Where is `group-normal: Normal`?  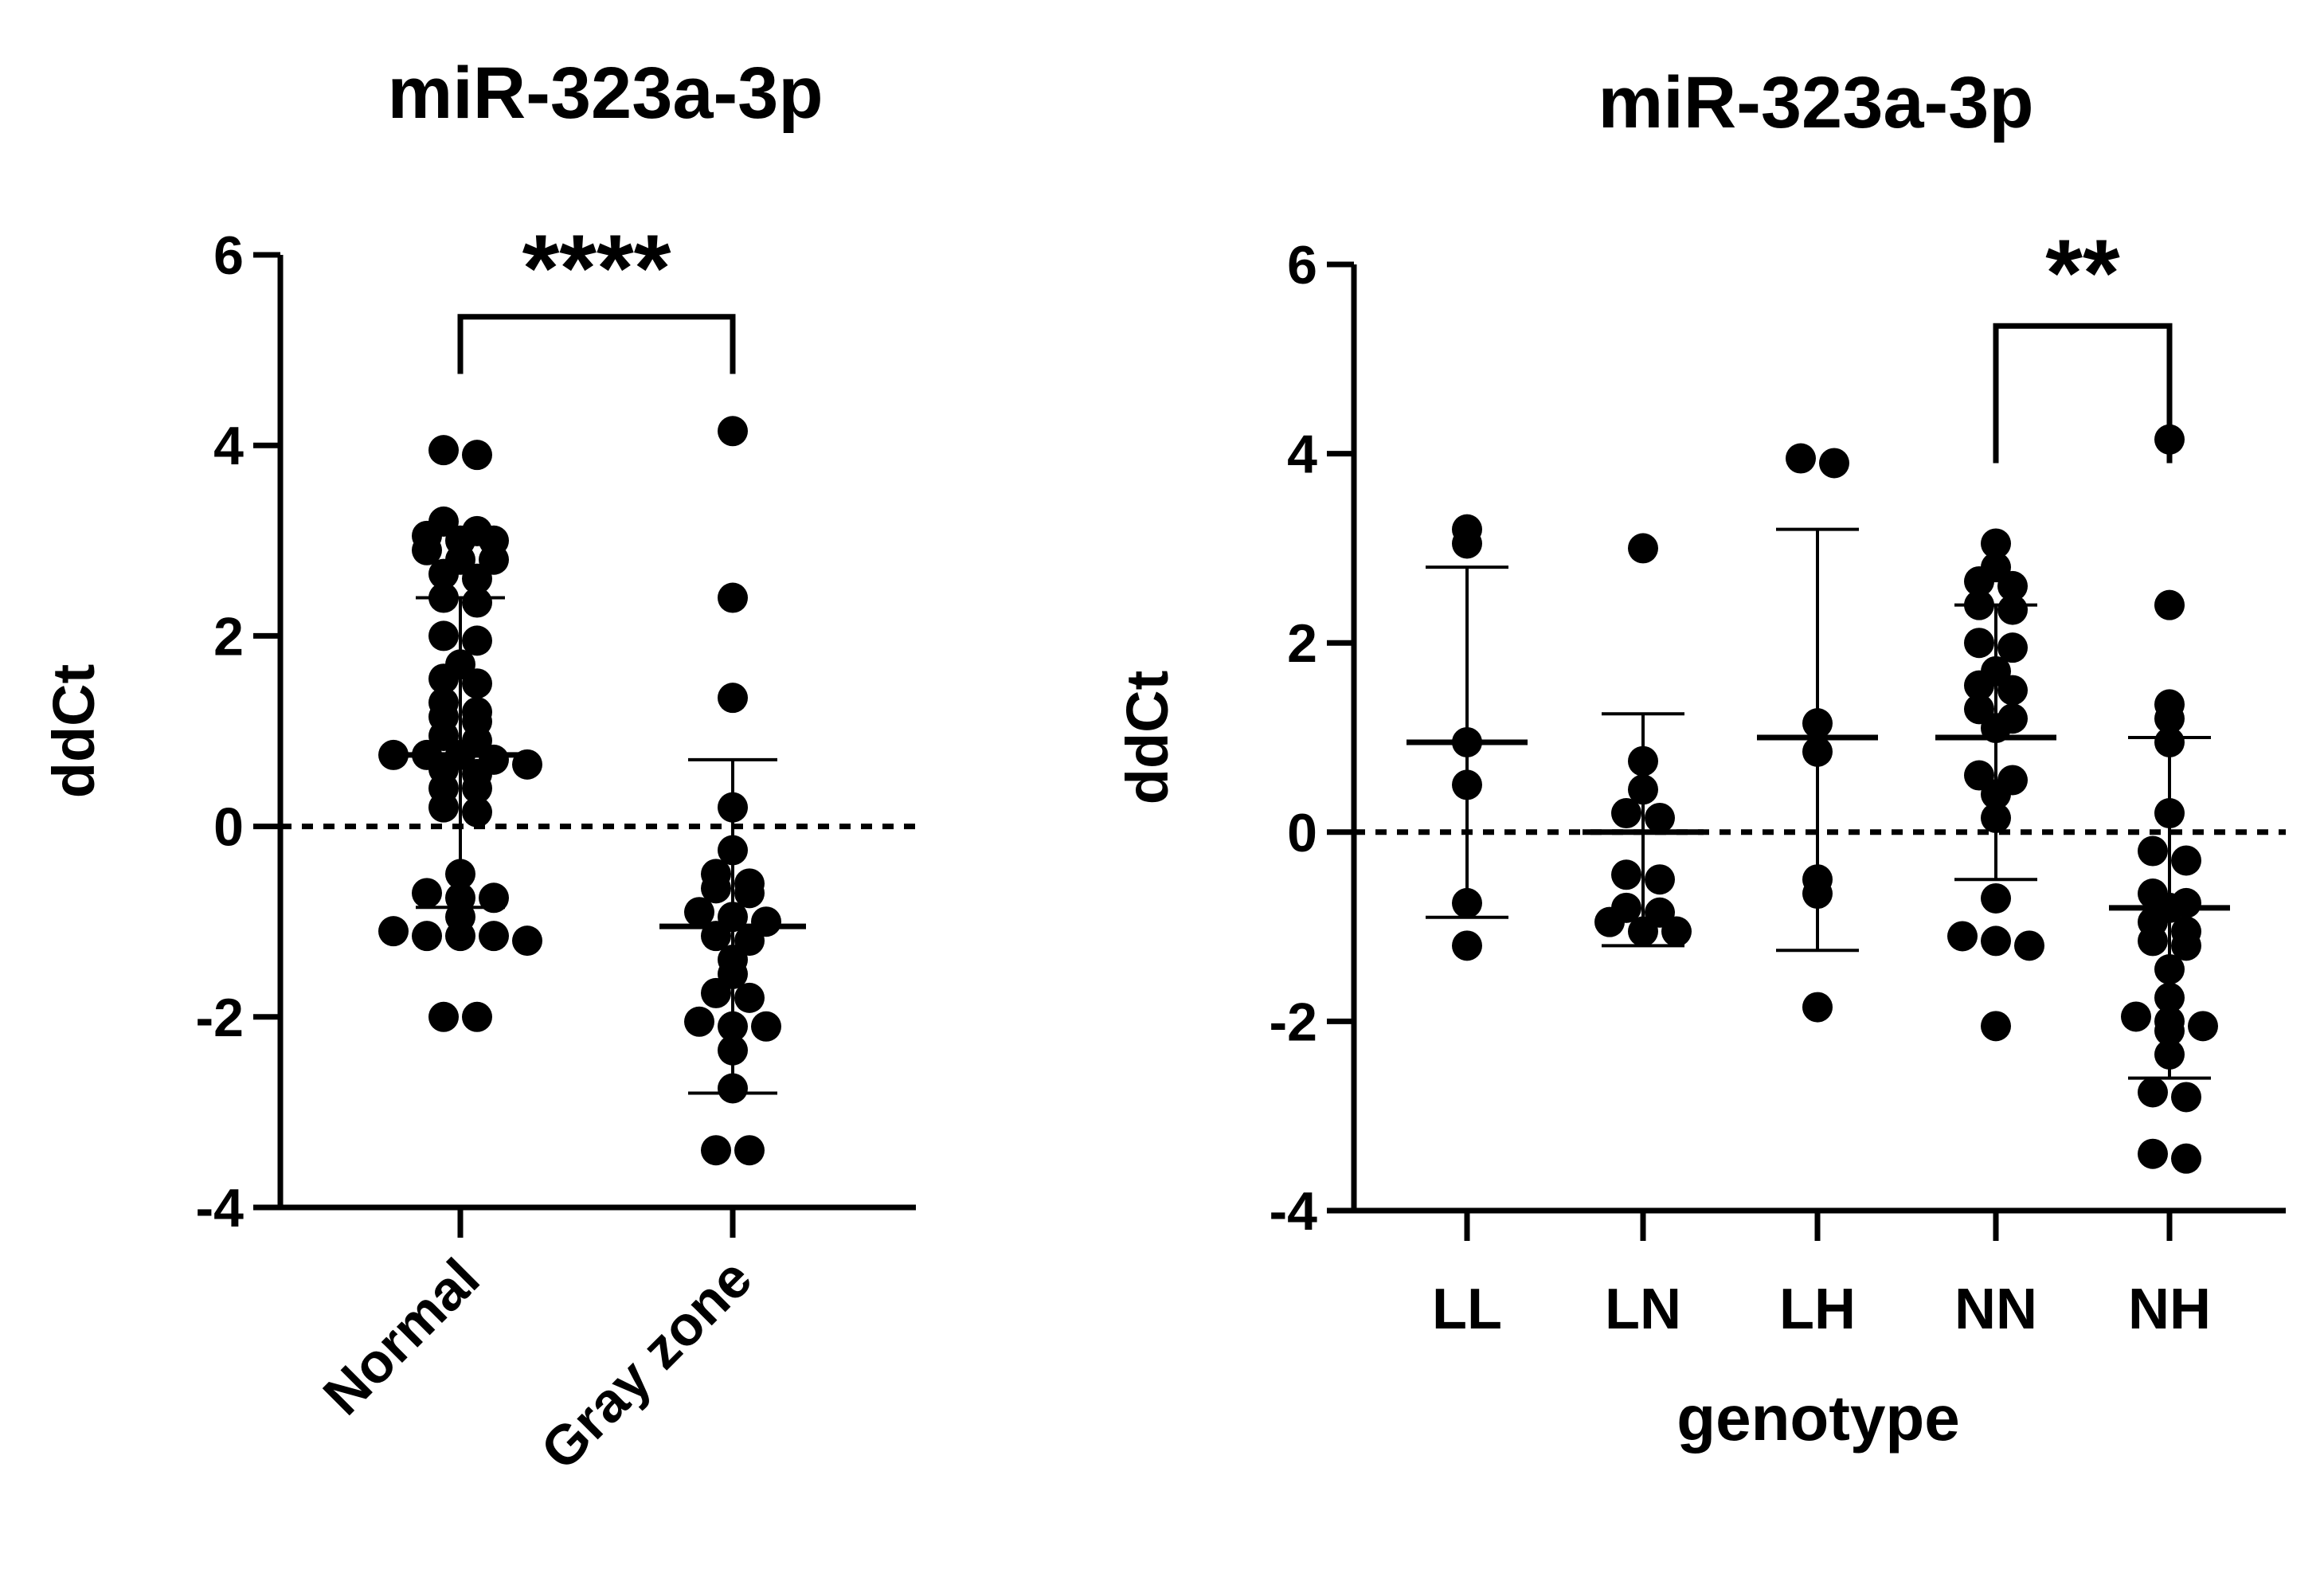
group-normal: Normal is located at coordinates (426, 930).